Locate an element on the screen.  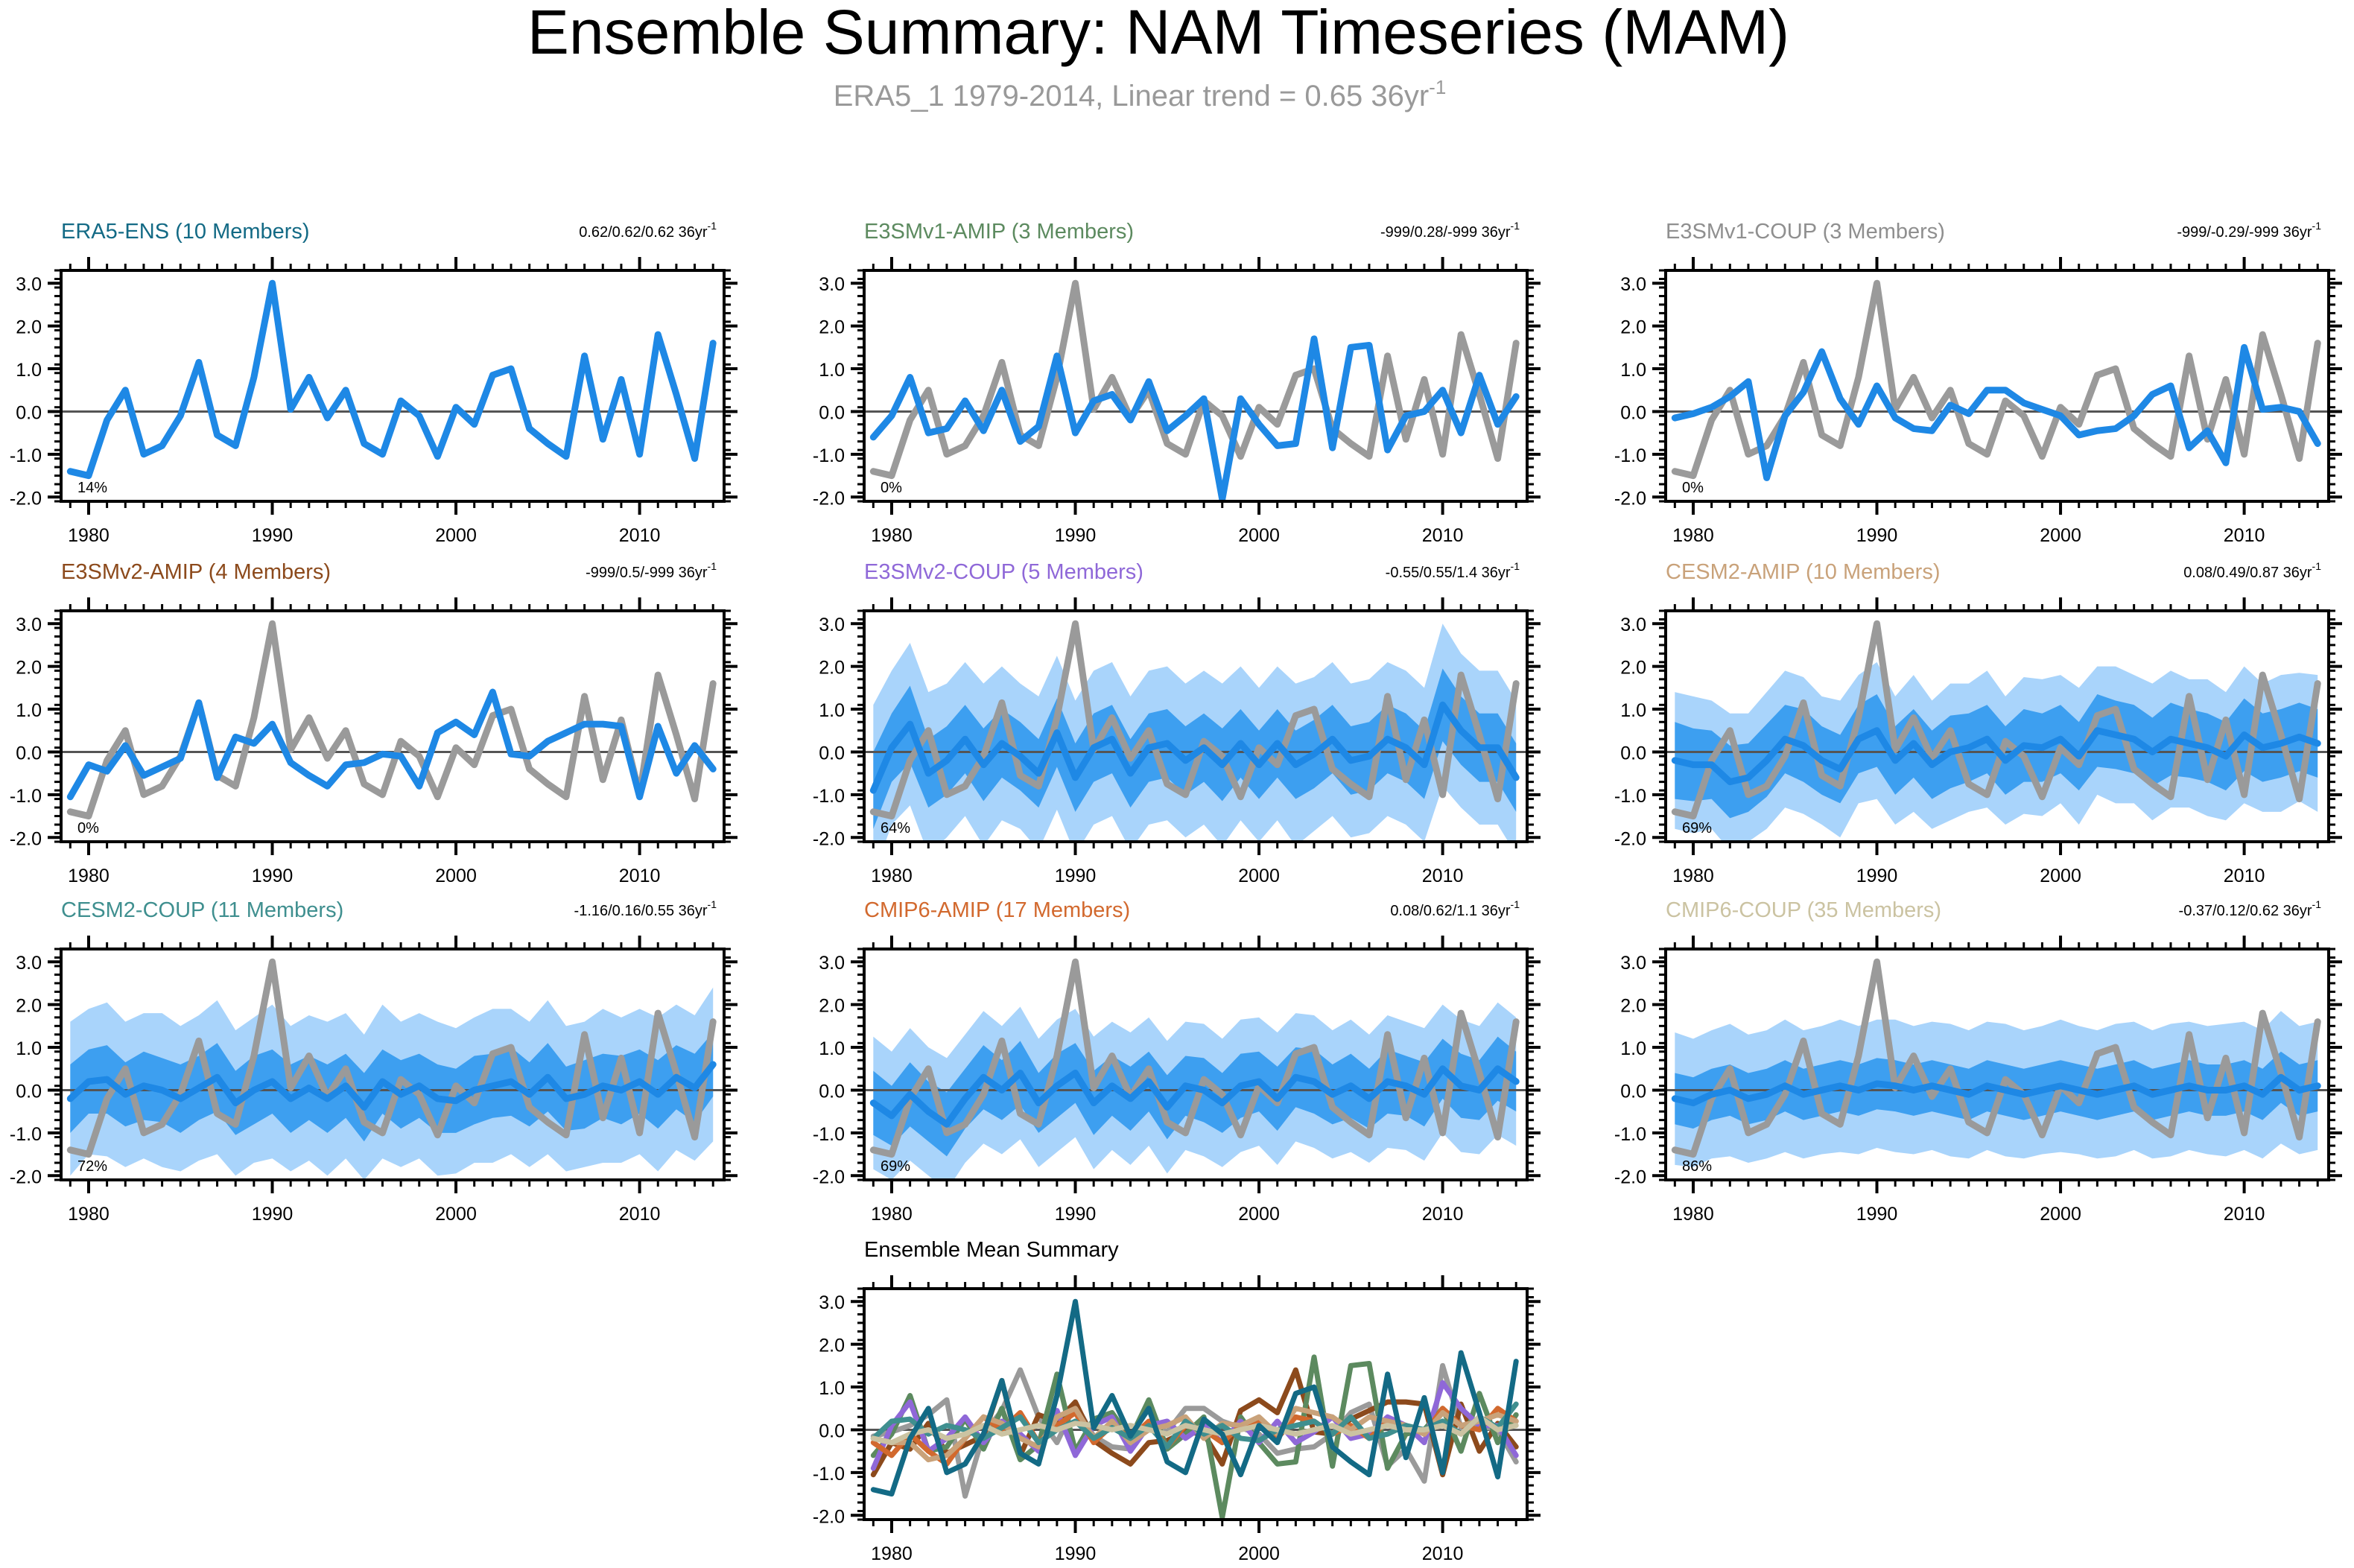
series-line-era5-1-cmip6-coup-35-members is located at coordinates (1996, 1058).